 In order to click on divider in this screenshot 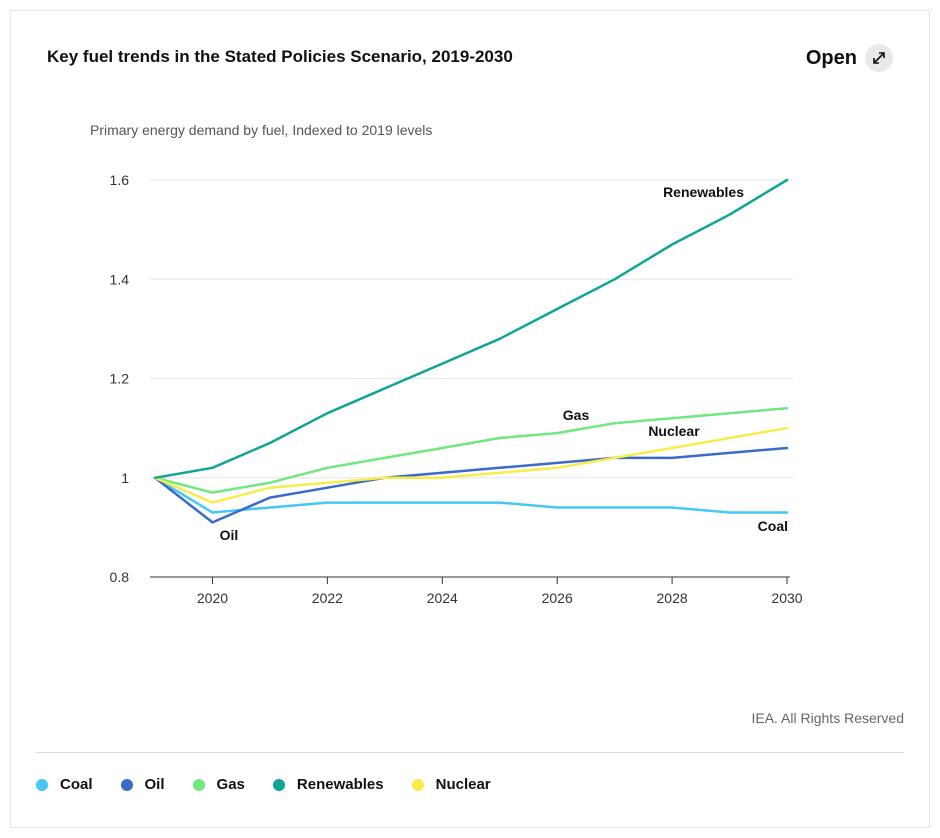, I will do `click(470, 752)`.